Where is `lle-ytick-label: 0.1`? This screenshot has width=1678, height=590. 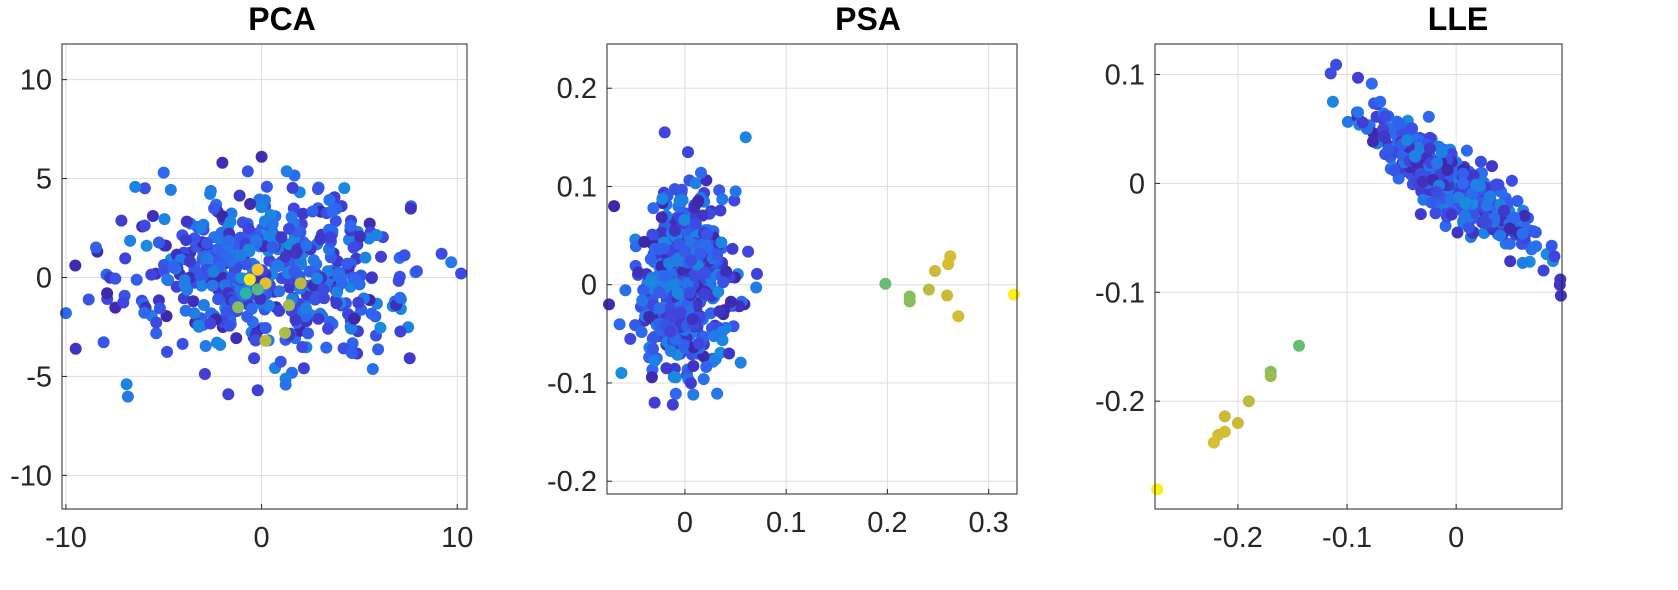 lle-ytick-label: 0.1 is located at coordinates (1125, 75).